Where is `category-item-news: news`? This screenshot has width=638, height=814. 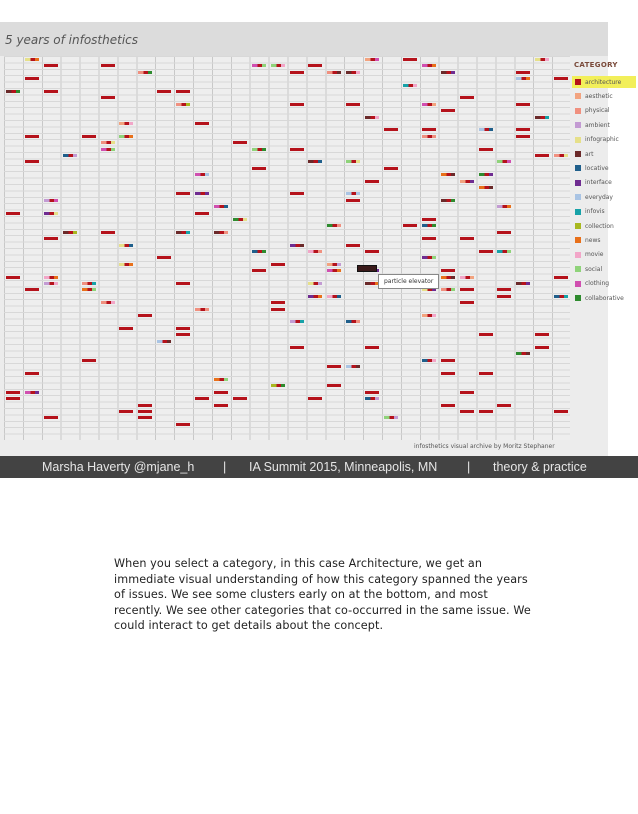
category-item-news: news is located at coordinates (604, 240).